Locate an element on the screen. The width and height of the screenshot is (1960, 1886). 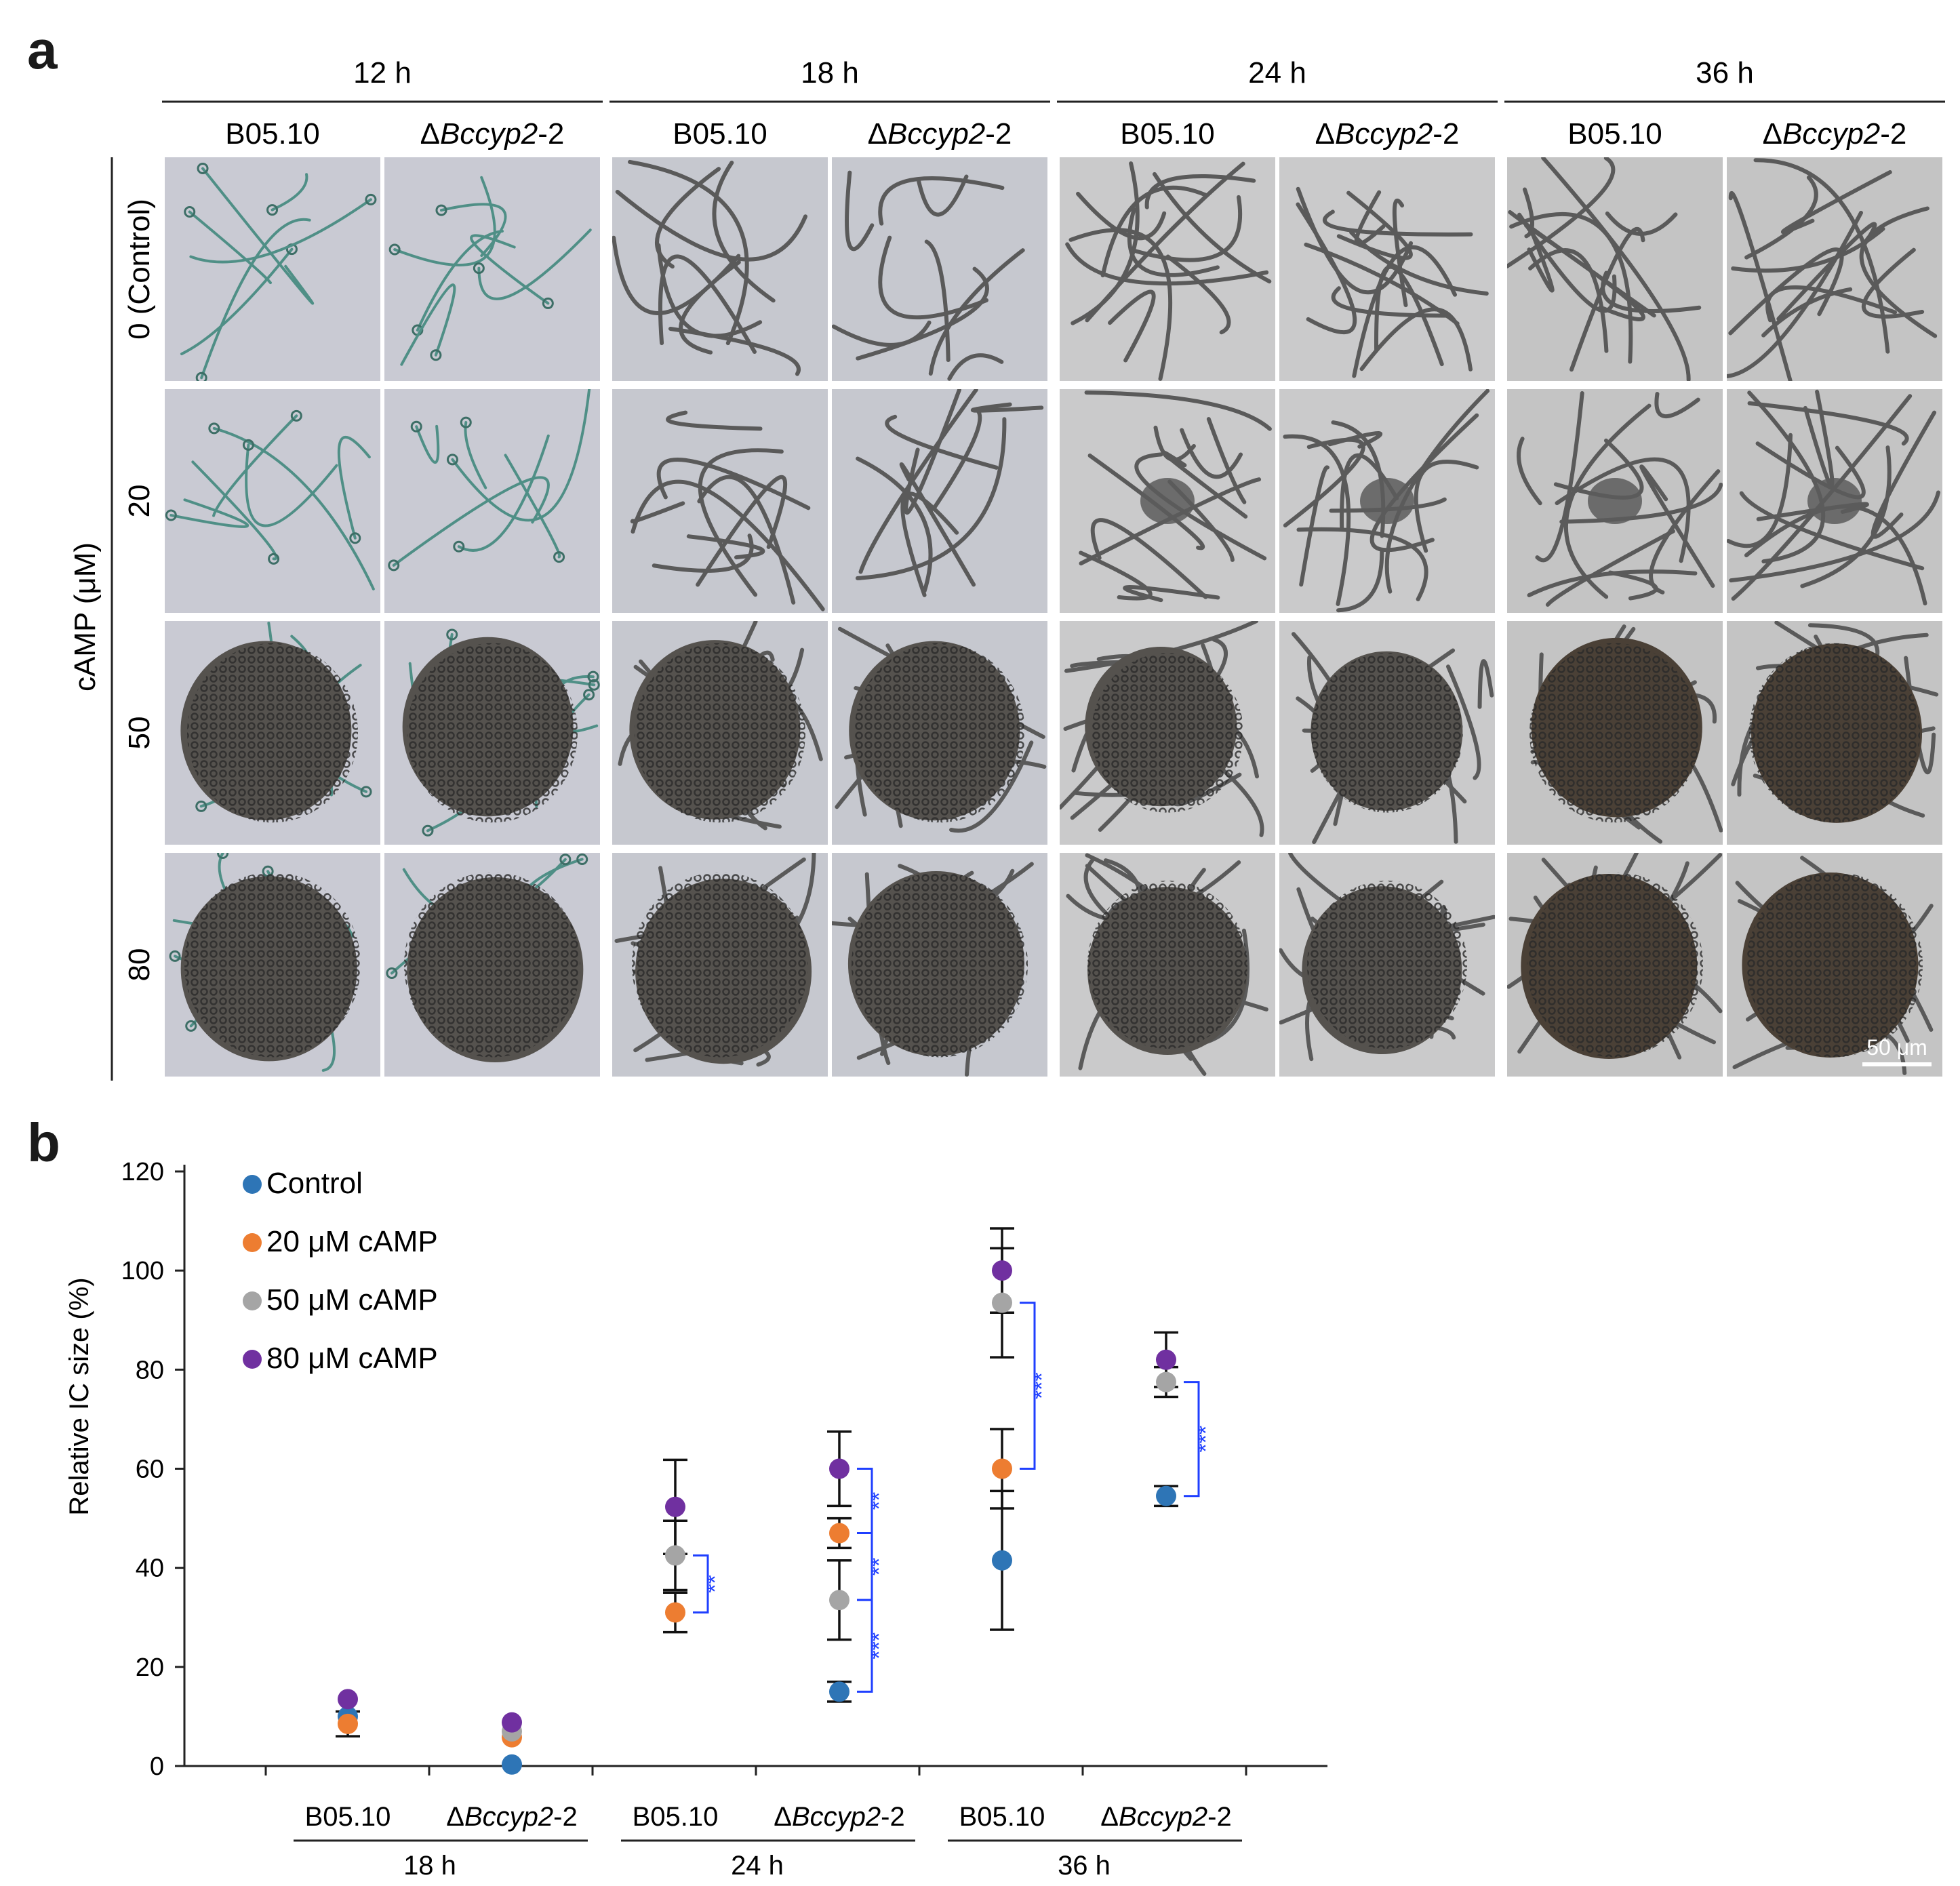
significance-label: ** is located at coordinates (715, 1583).